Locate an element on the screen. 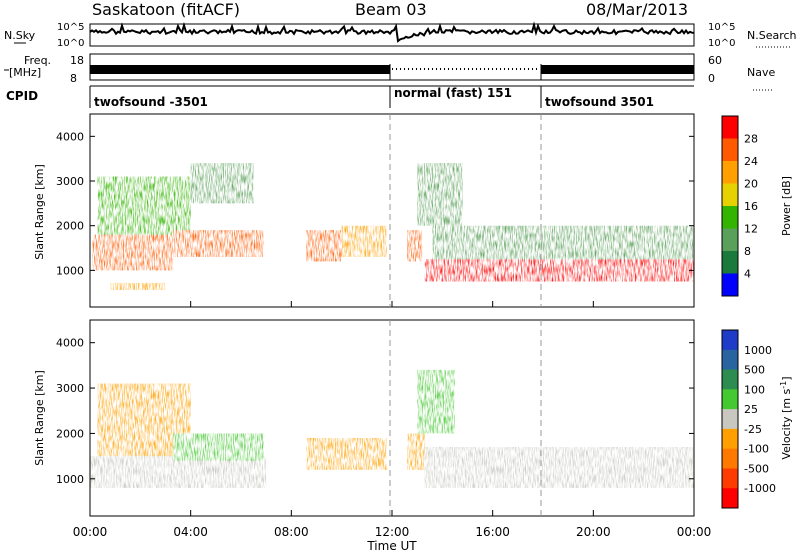  nsky-label: N.Sky is located at coordinates (20, 35).